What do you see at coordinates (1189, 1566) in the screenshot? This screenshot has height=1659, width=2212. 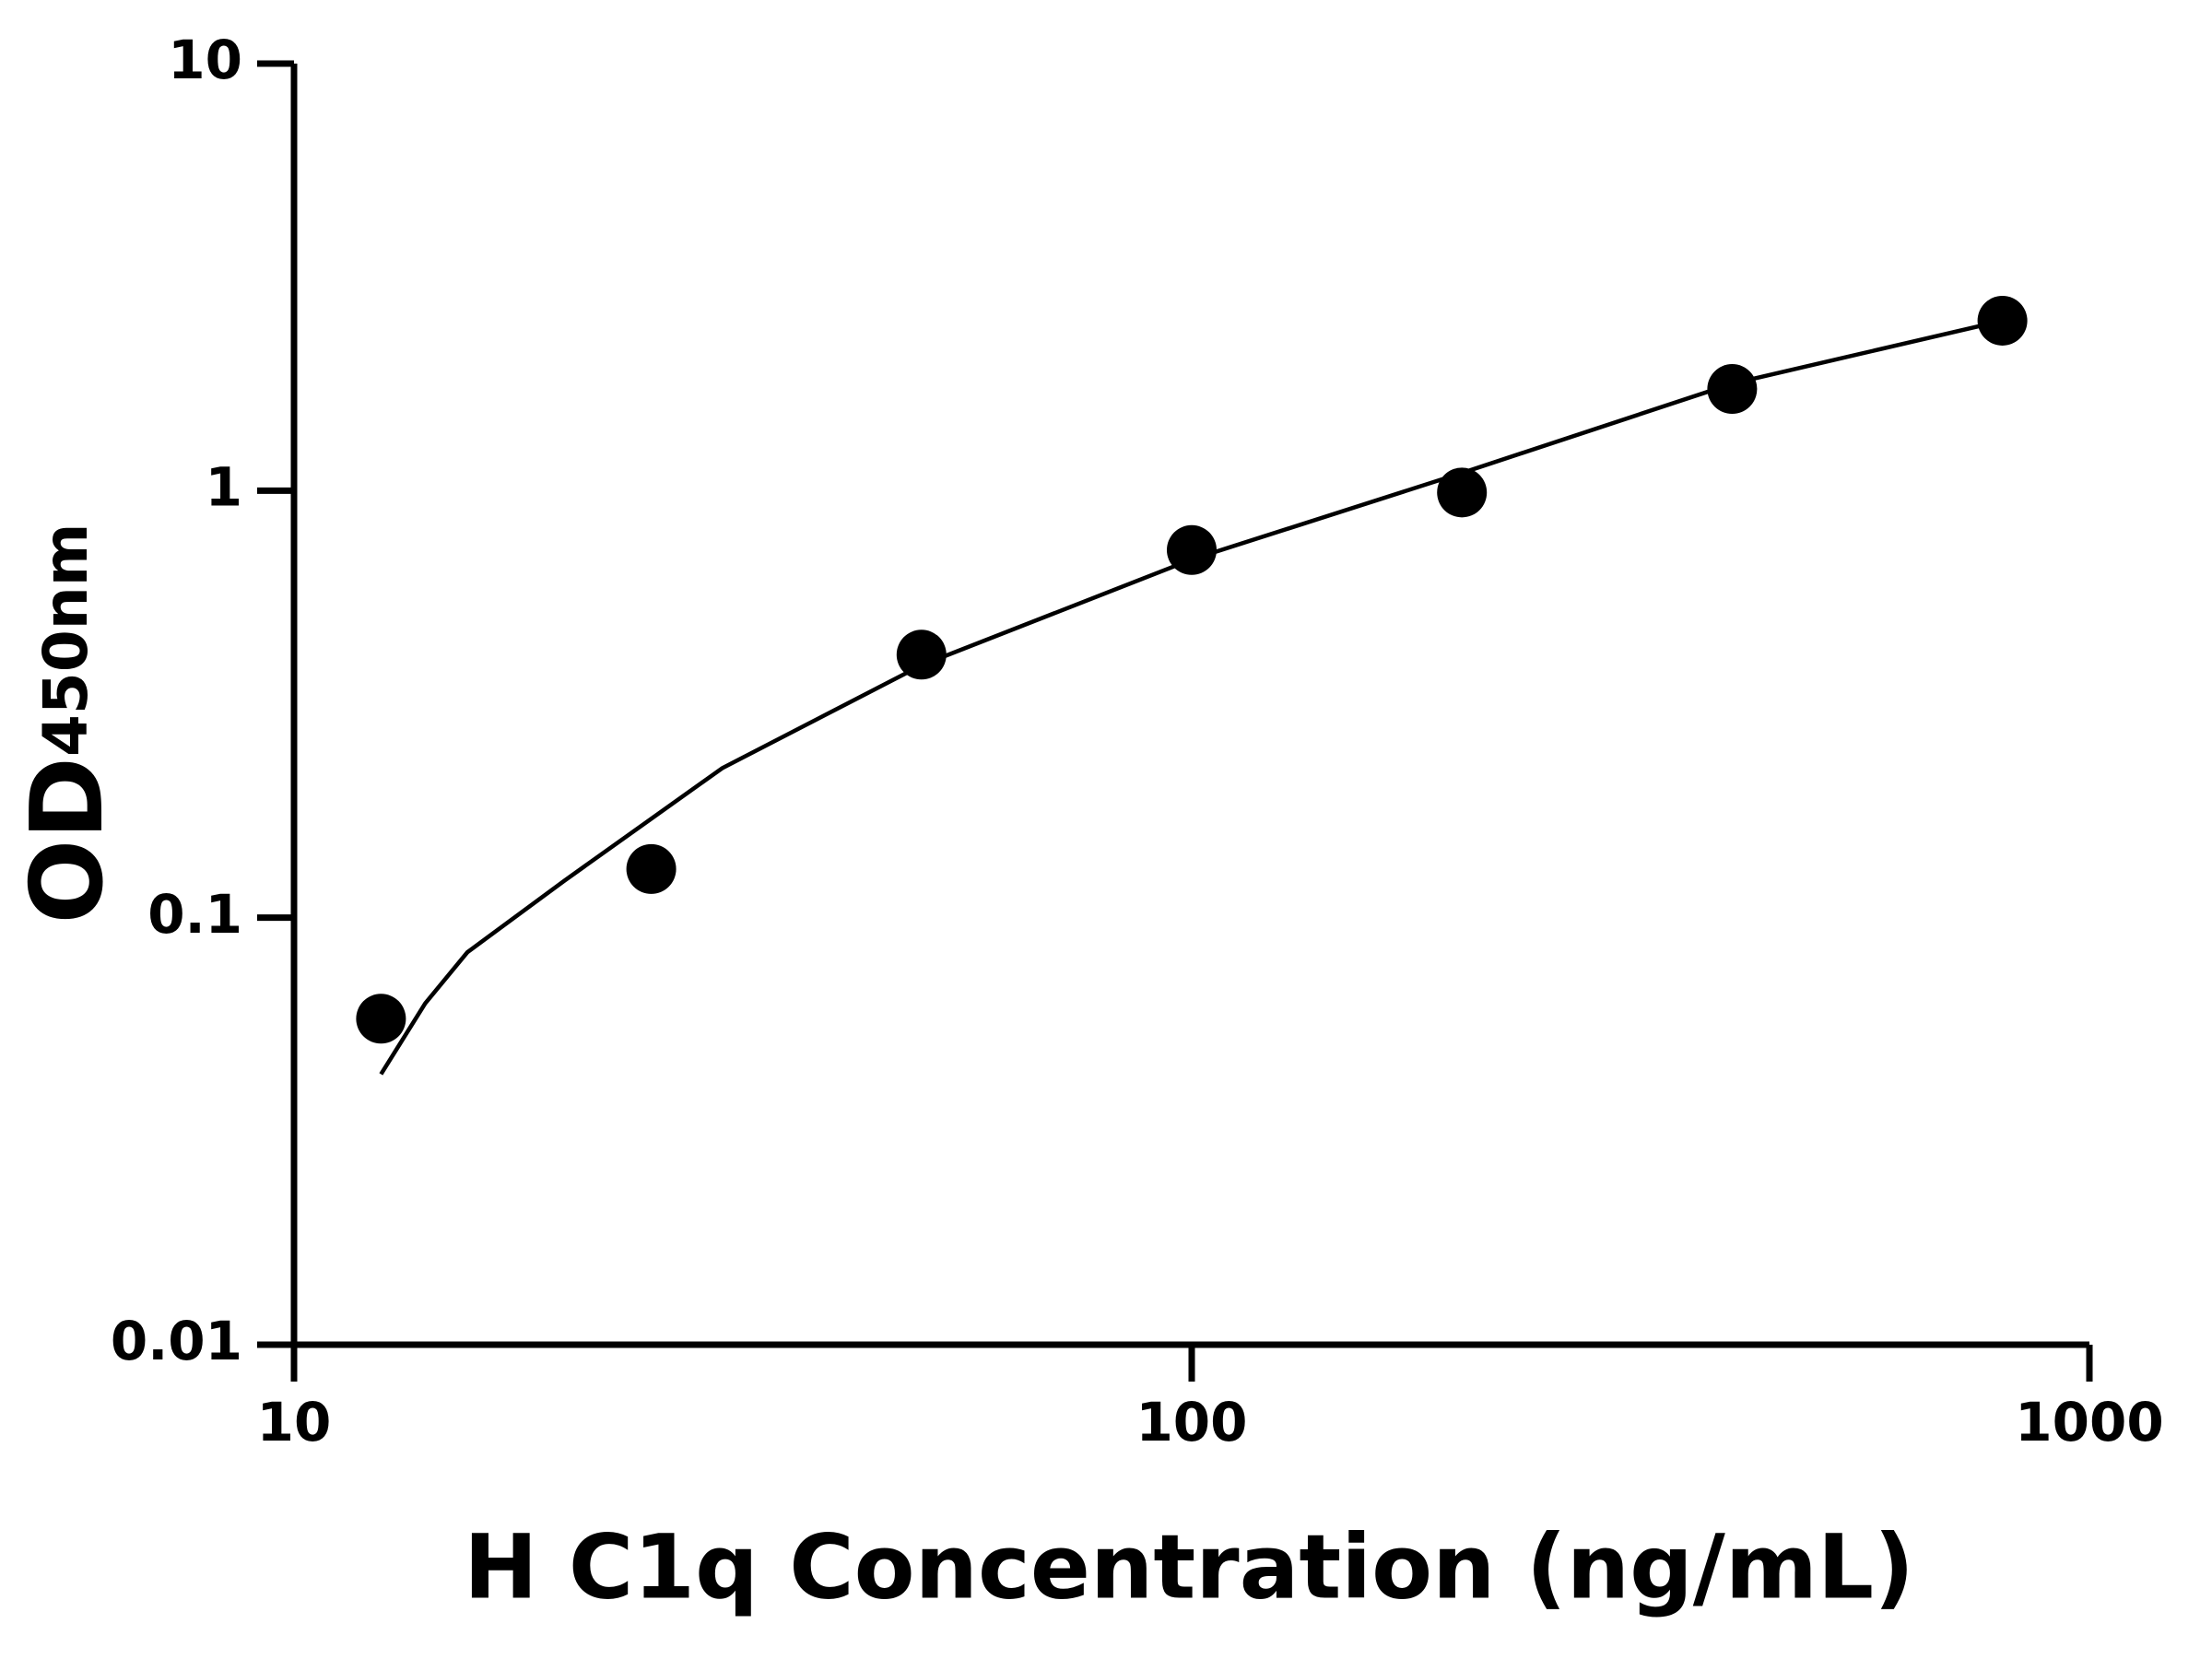 I see `x-axis-title: H C1q Concentration (ng/mL)` at bounding box center [1189, 1566].